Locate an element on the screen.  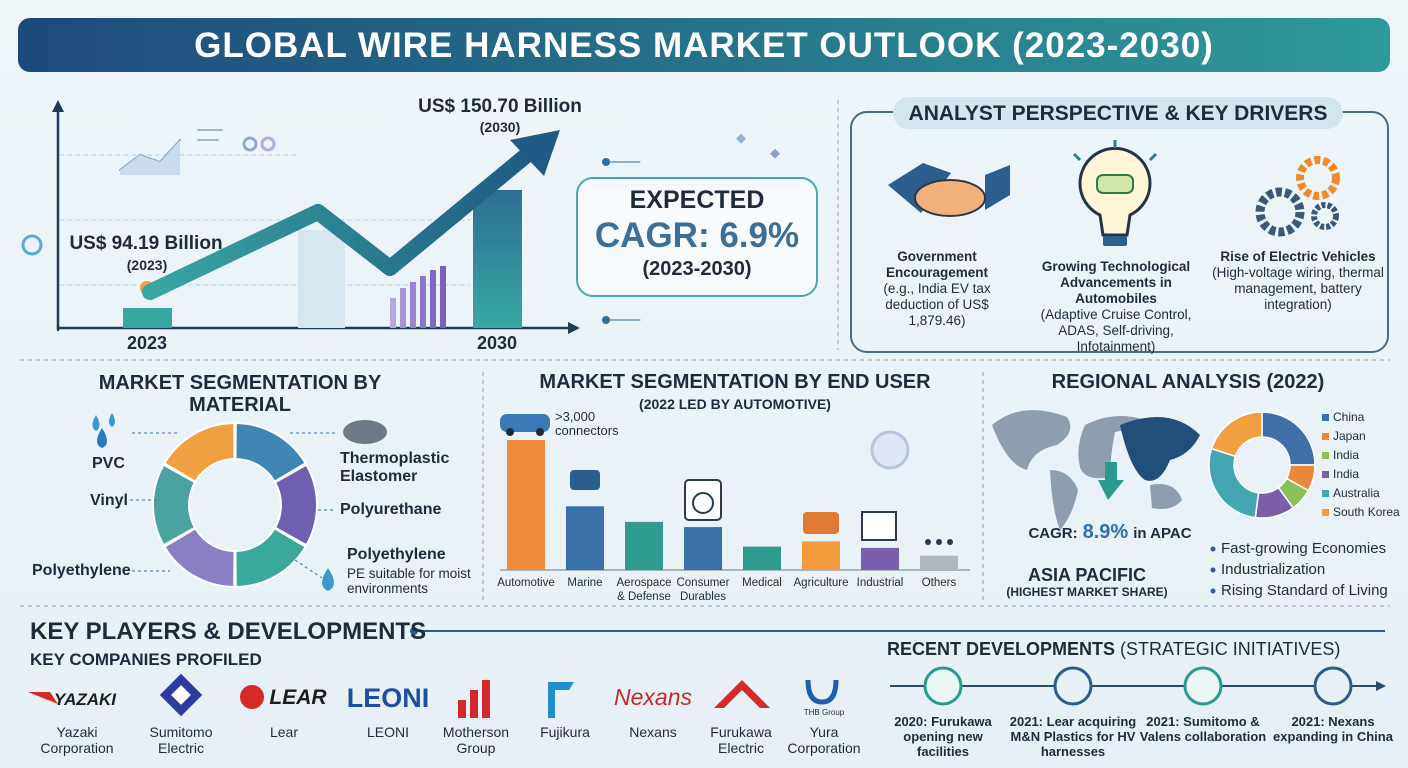
cagr-heading: EXPECTED is located at coordinates (697, 200).